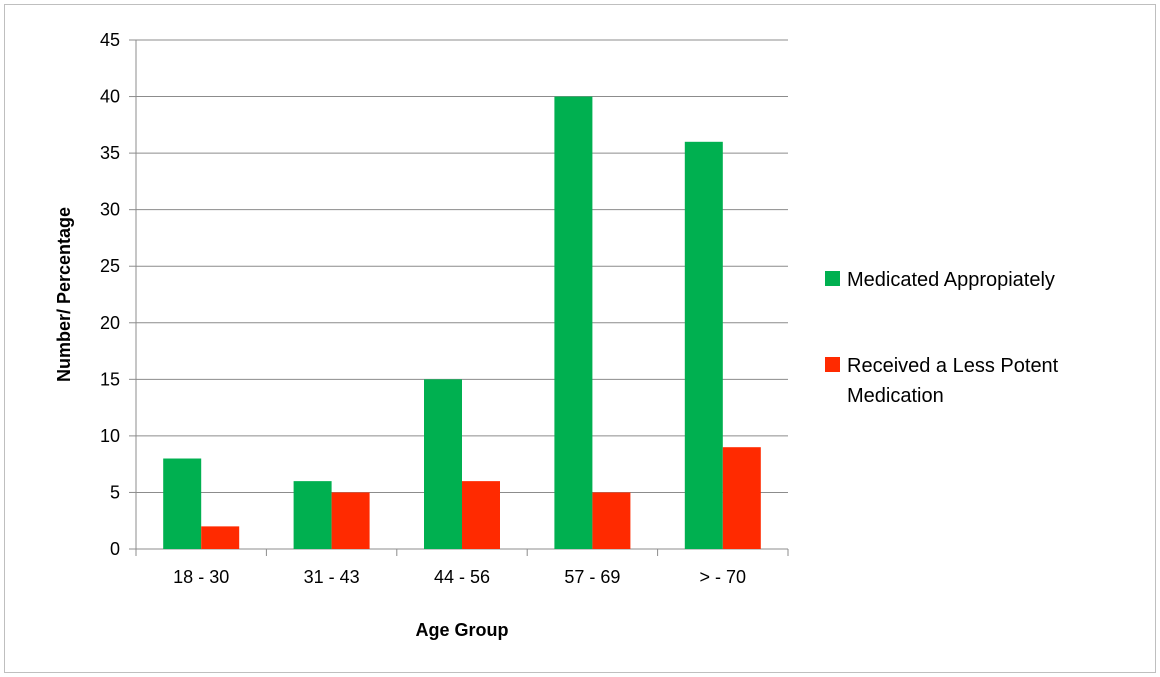  Describe the element at coordinates (953, 381) in the screenshot. I see `legend-label: Received a Less Potent Medication` at that location.